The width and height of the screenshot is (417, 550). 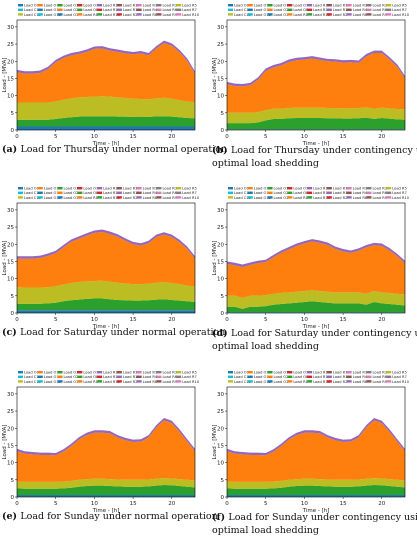 What do you see at coordinates (91, 193) in the screenshot?
I see `legend-label: Load O8` at bounding box center [91, 193].